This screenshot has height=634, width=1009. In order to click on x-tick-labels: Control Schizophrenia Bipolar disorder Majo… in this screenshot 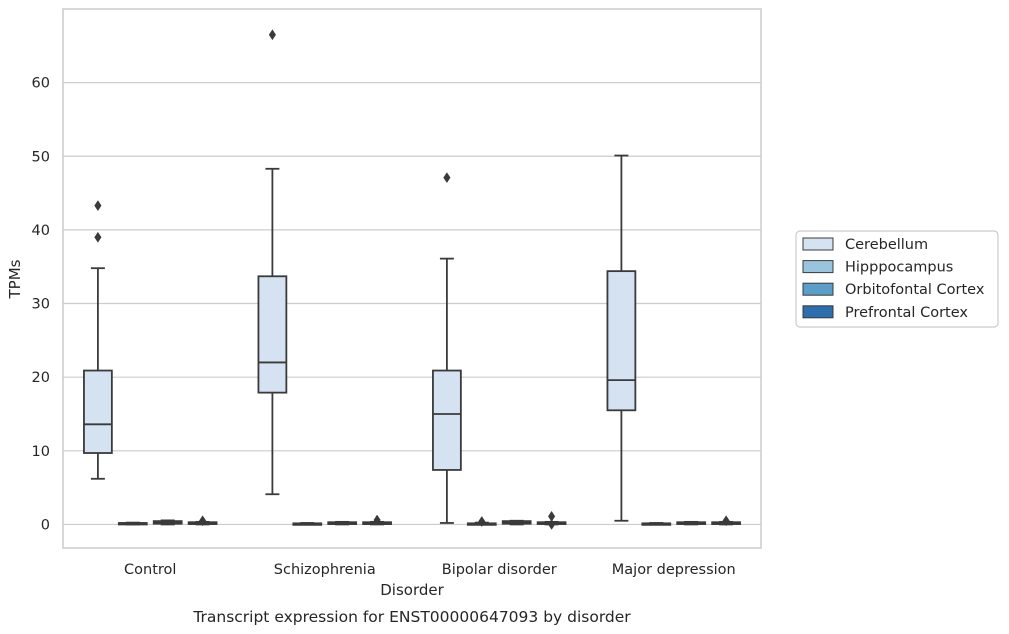, I will do `click(430, 570)`.